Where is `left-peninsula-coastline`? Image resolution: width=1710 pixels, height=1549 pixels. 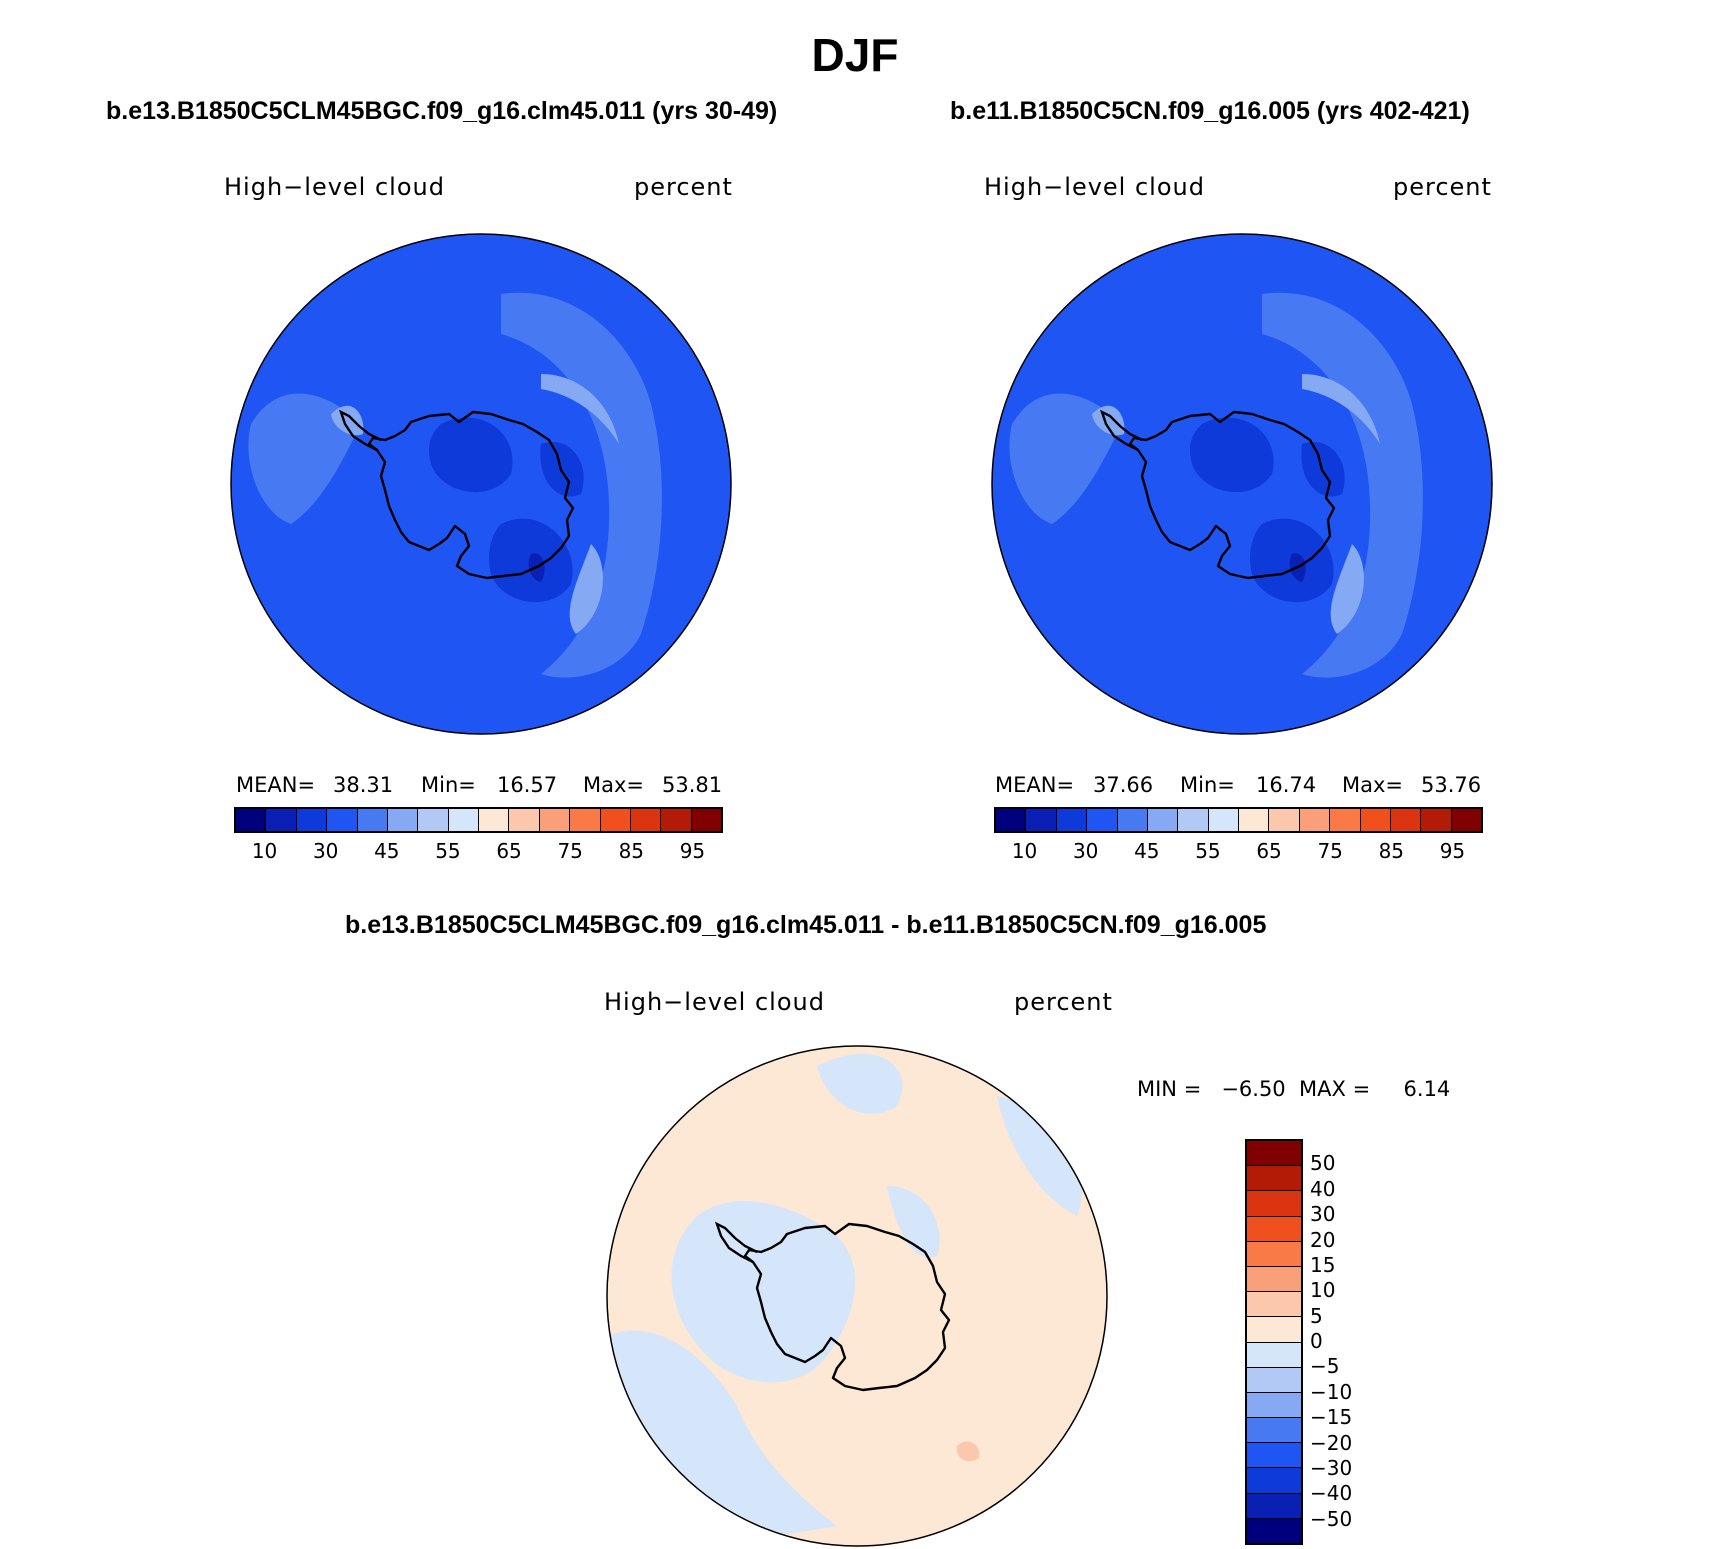
left-peninsula-coastline is located at coordinates (360, 430).